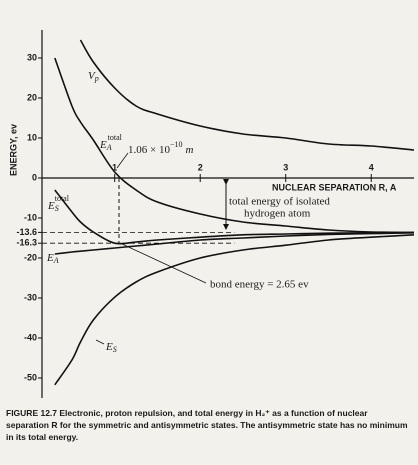 Image resolution: width=418 pixels, height=465 pixels. What do you see at coordinates (30, 297) in the screenshot?
I see `y-tick-label: -30` at bounding box center [30, 297].